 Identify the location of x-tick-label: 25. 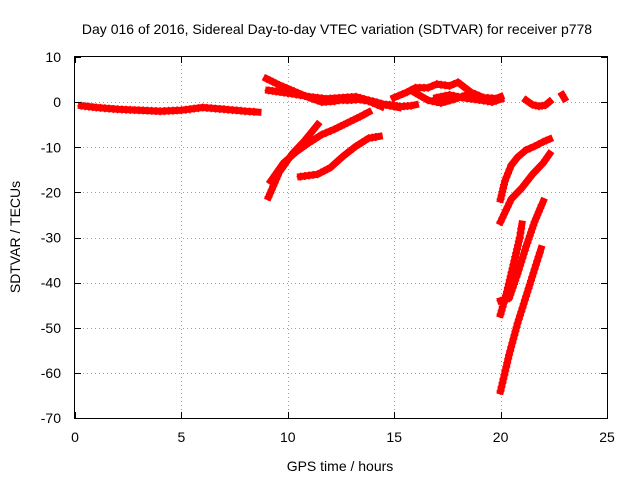
(607, 437).